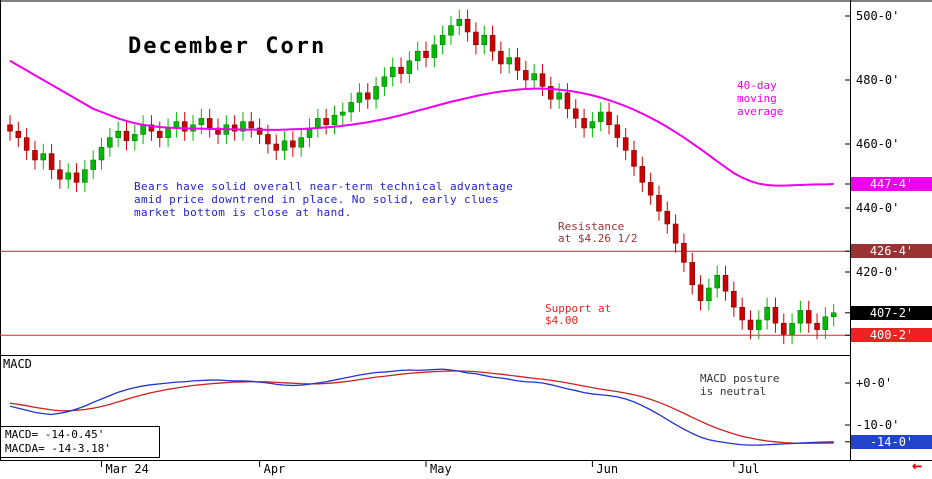  Describe the element at coordinates (891, 184) in the screenshot. I see `price-badge: 447-4'` at that location.